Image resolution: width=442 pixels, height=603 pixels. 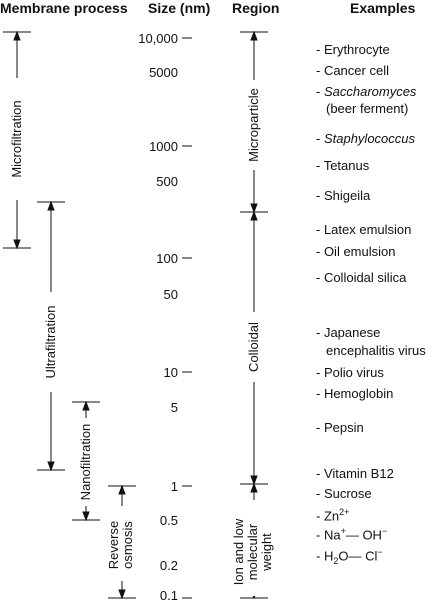 What do you see at coordinates (254, 35) in the screenshot?
I see `microparticle-arrow-up` at bounding box center [254, 35].